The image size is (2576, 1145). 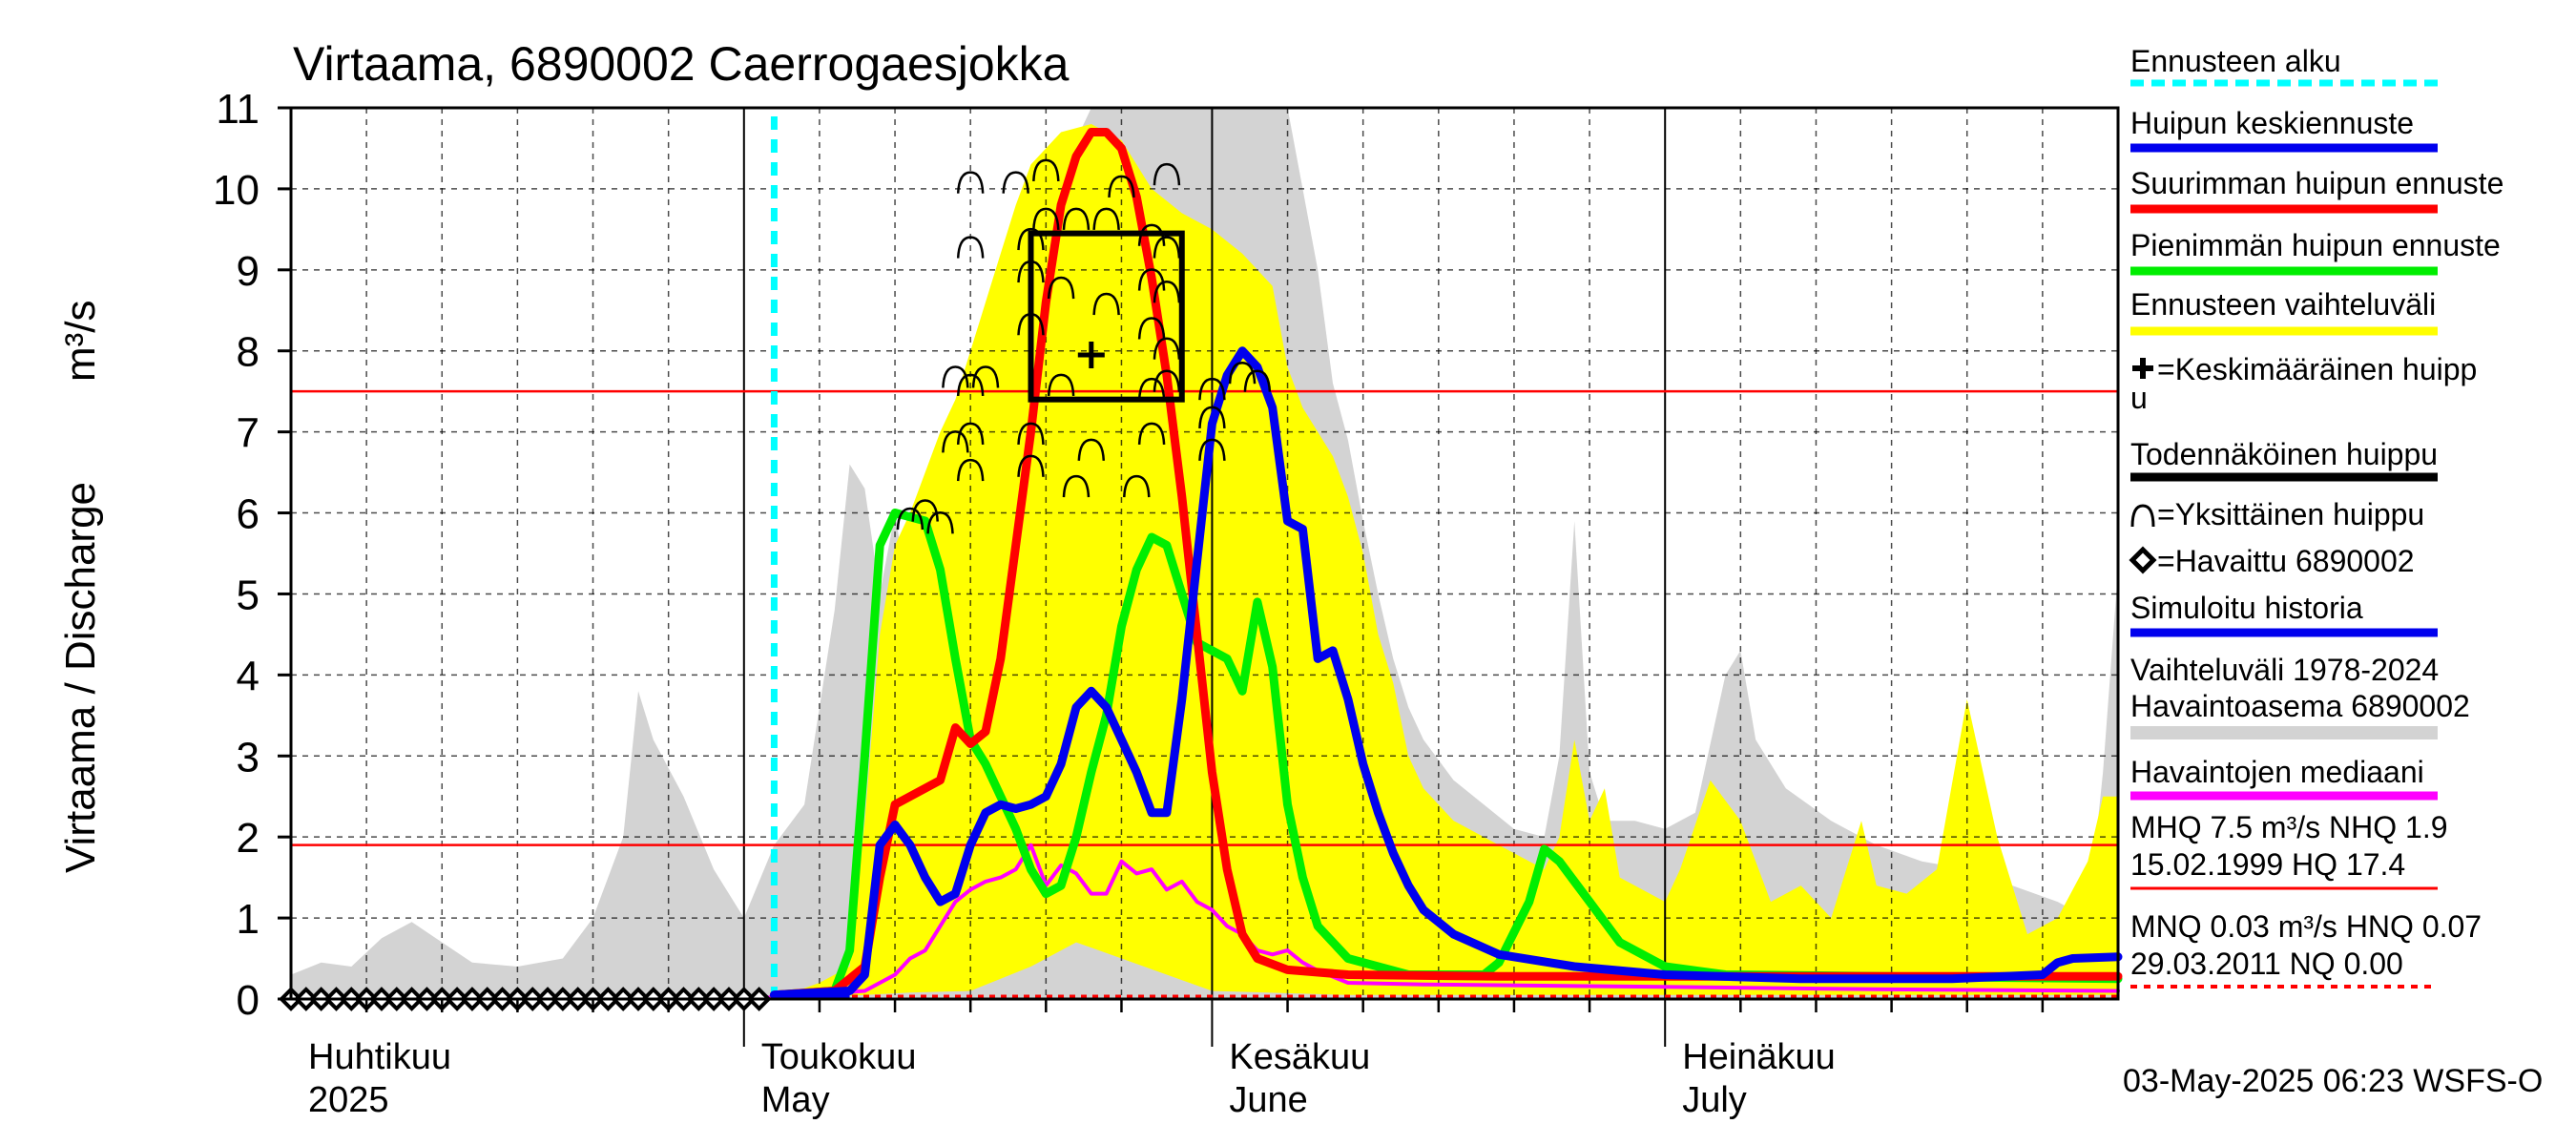 What do you see at coordinates (2272, 123) in the screenshot?
I see `legend-label: Huipun keskiennuste` at bounding box center [2272, 123].